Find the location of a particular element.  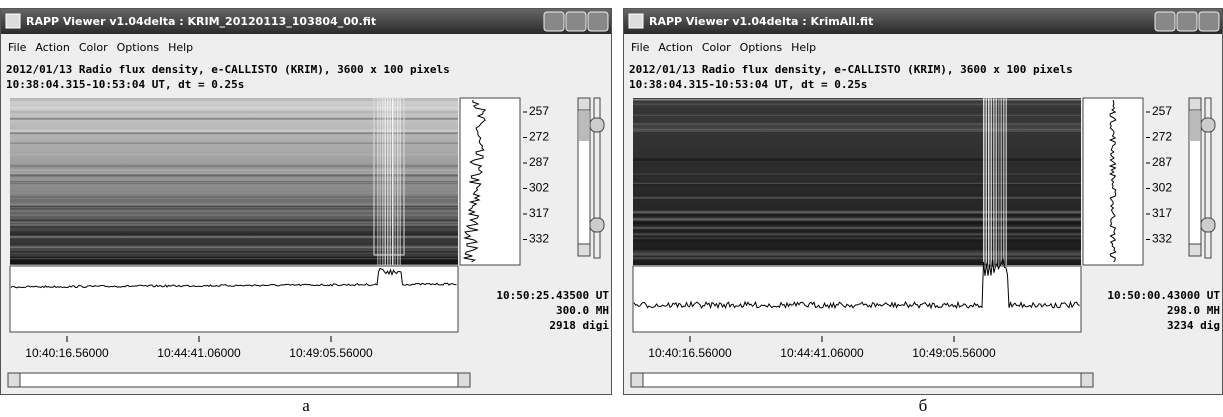

selection-box is located at coordinates (389, 176).